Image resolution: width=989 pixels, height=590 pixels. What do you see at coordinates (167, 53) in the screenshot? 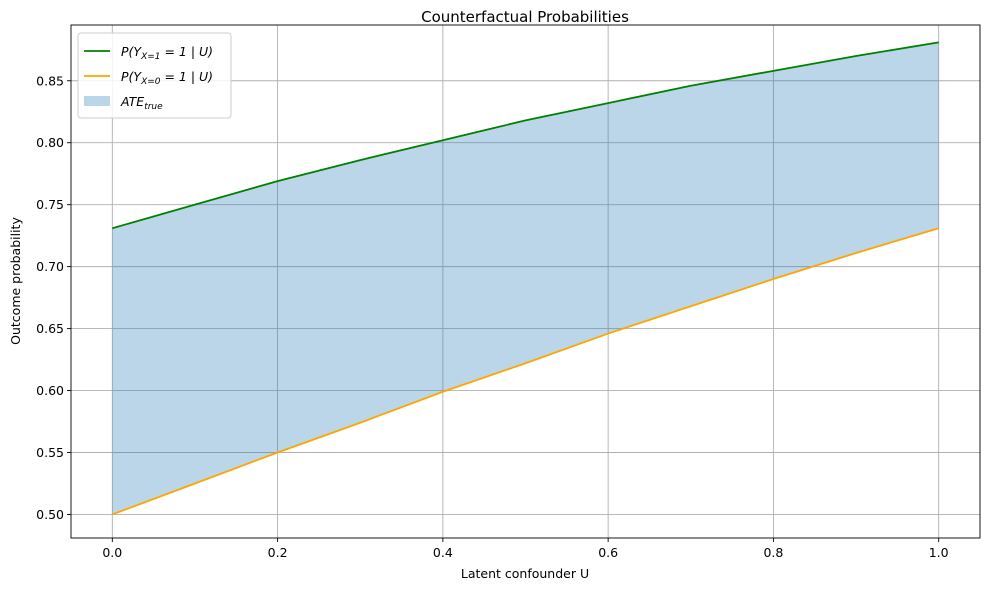
I see `legend-entry-x1-label: P(YX=1 = 1 | U)` at bounding box center [167, 53].